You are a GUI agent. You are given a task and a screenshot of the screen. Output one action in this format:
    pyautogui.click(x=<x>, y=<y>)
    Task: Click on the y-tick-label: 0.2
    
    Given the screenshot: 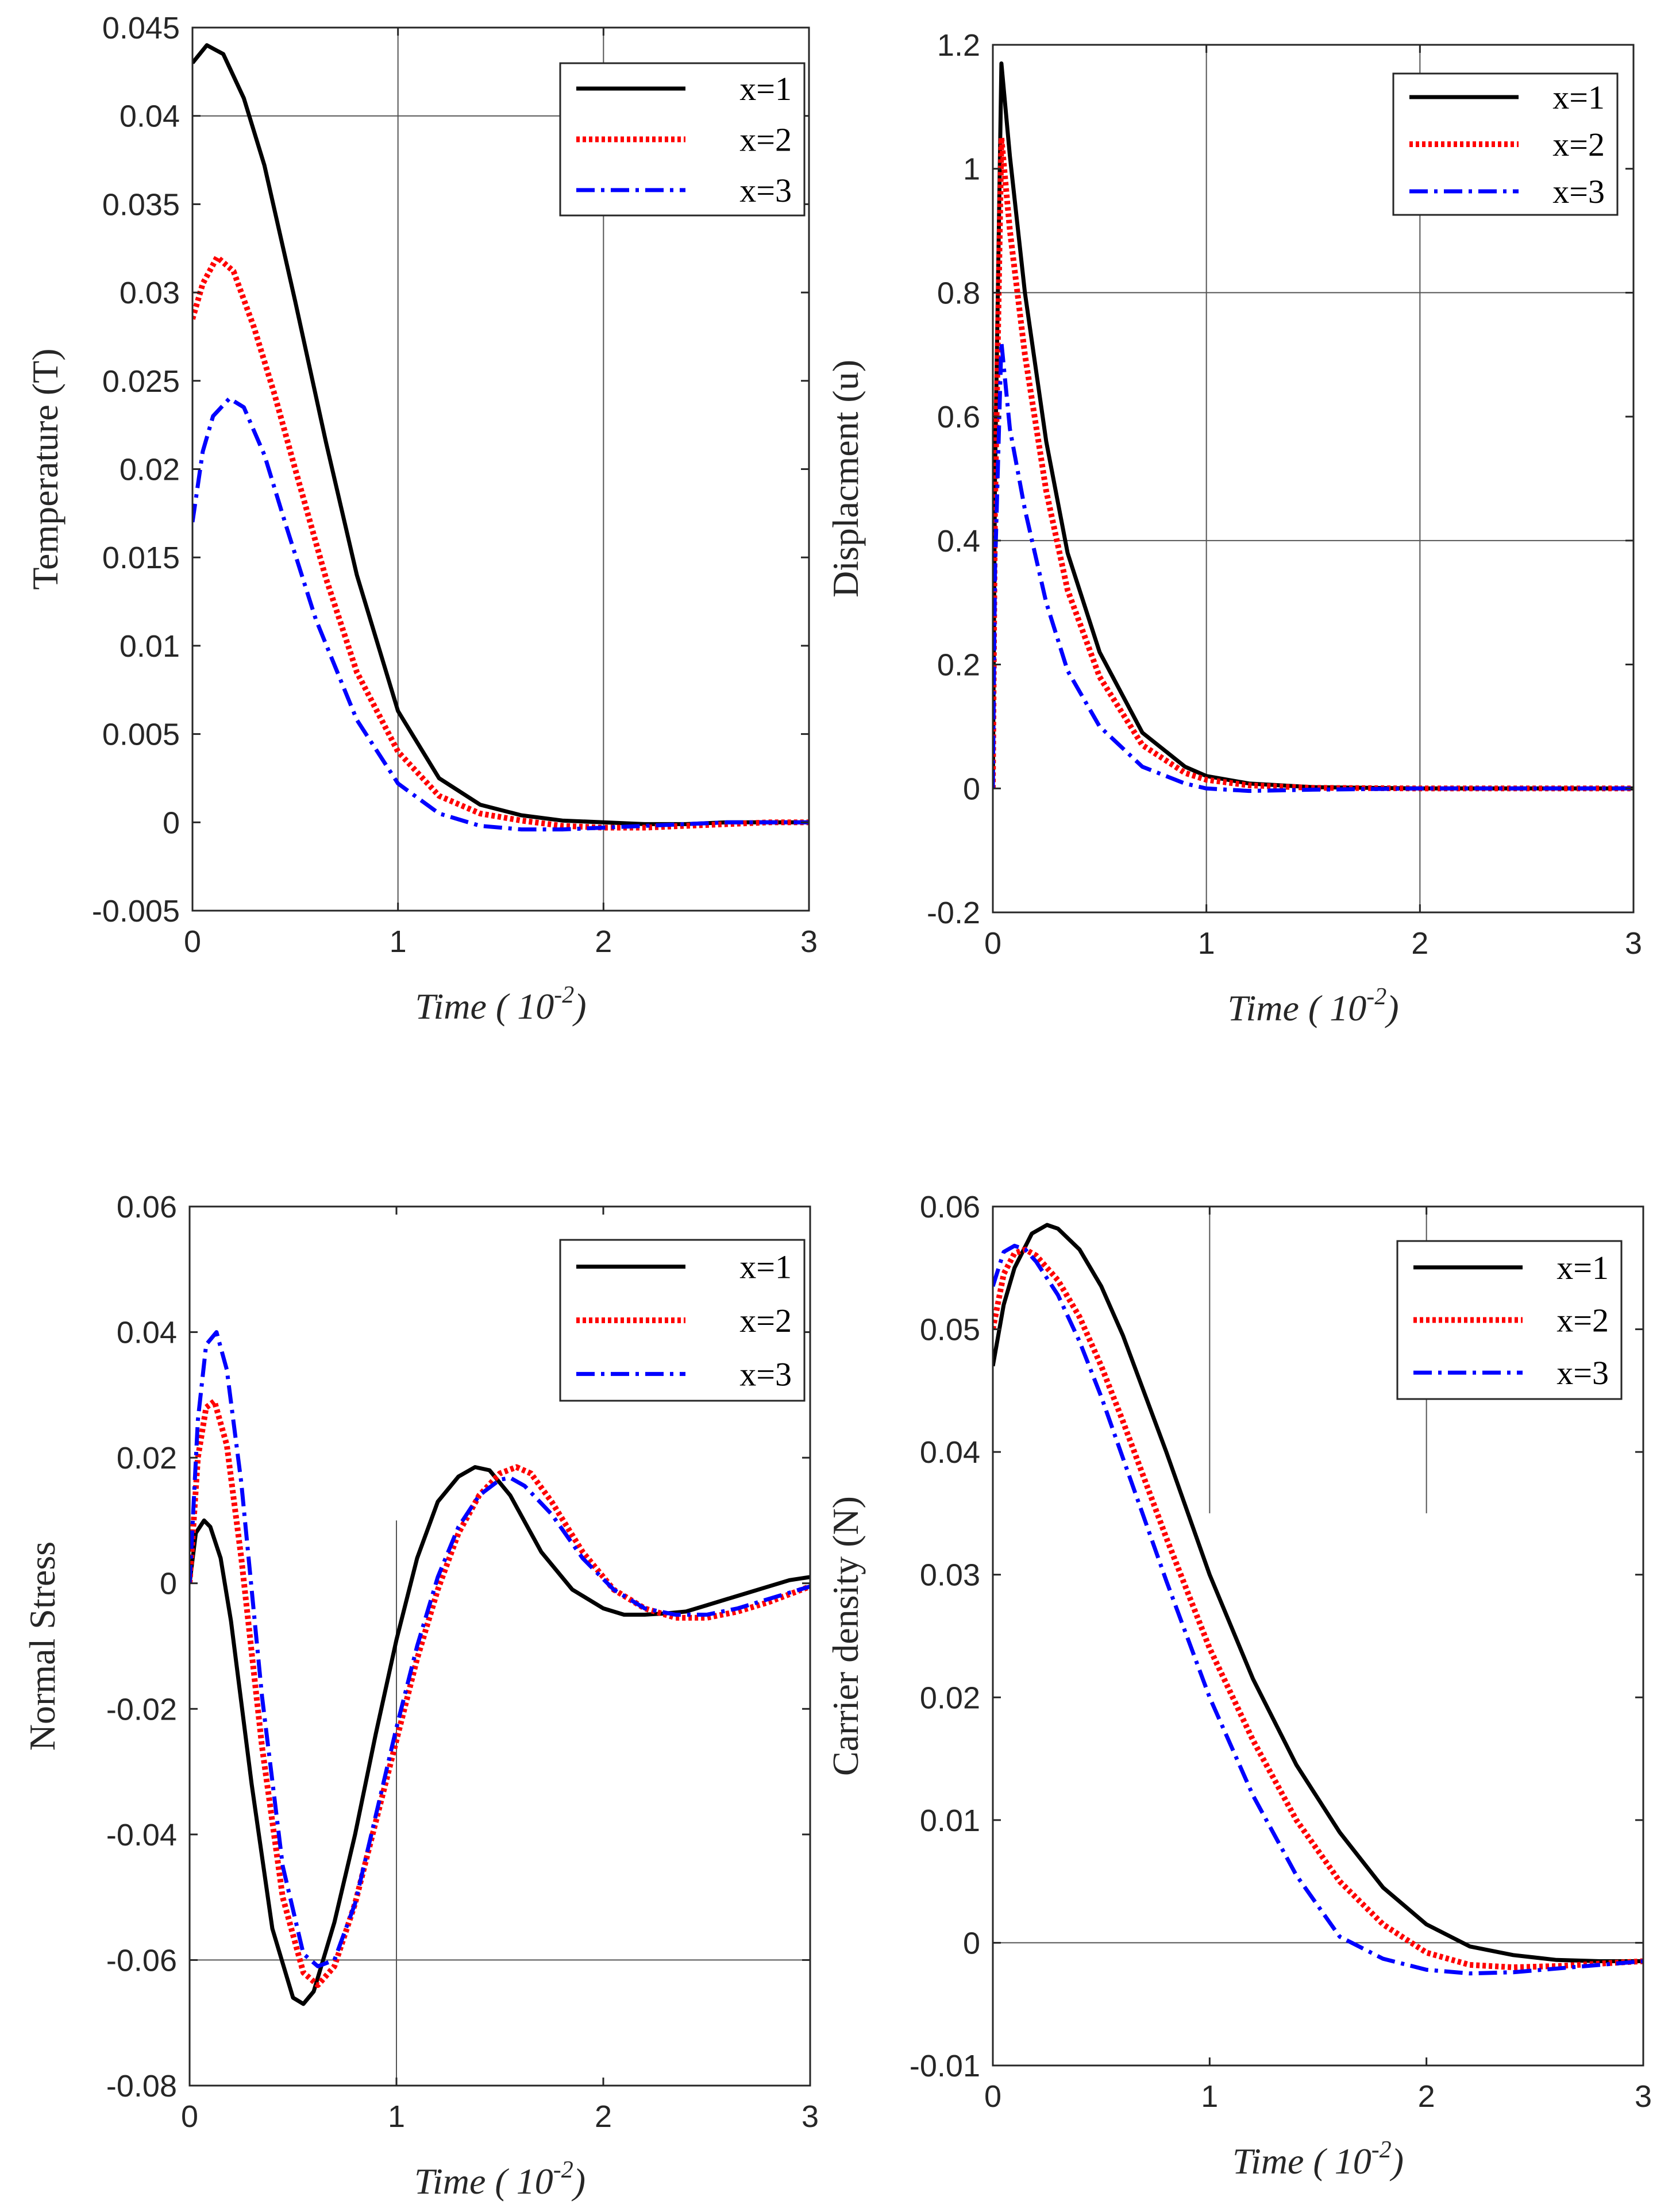 What is the action you would take?
    pyautogui.click(x=959, y=665)
    